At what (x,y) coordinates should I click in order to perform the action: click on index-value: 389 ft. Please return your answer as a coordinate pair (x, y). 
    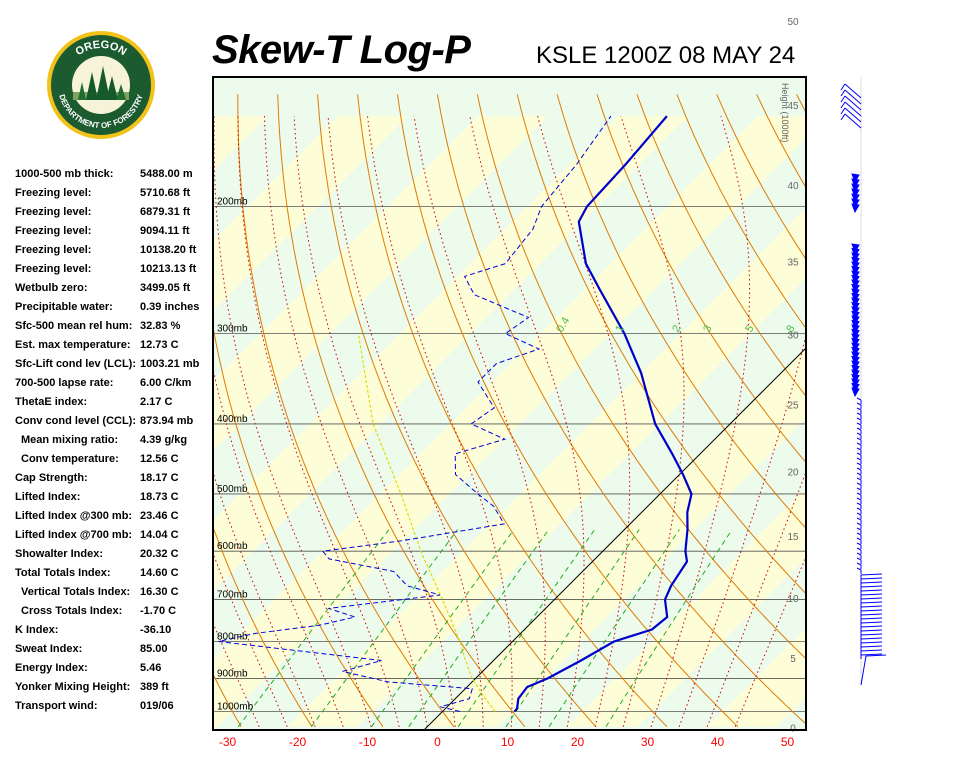
    Looking at the image, I should click on (154, 687).